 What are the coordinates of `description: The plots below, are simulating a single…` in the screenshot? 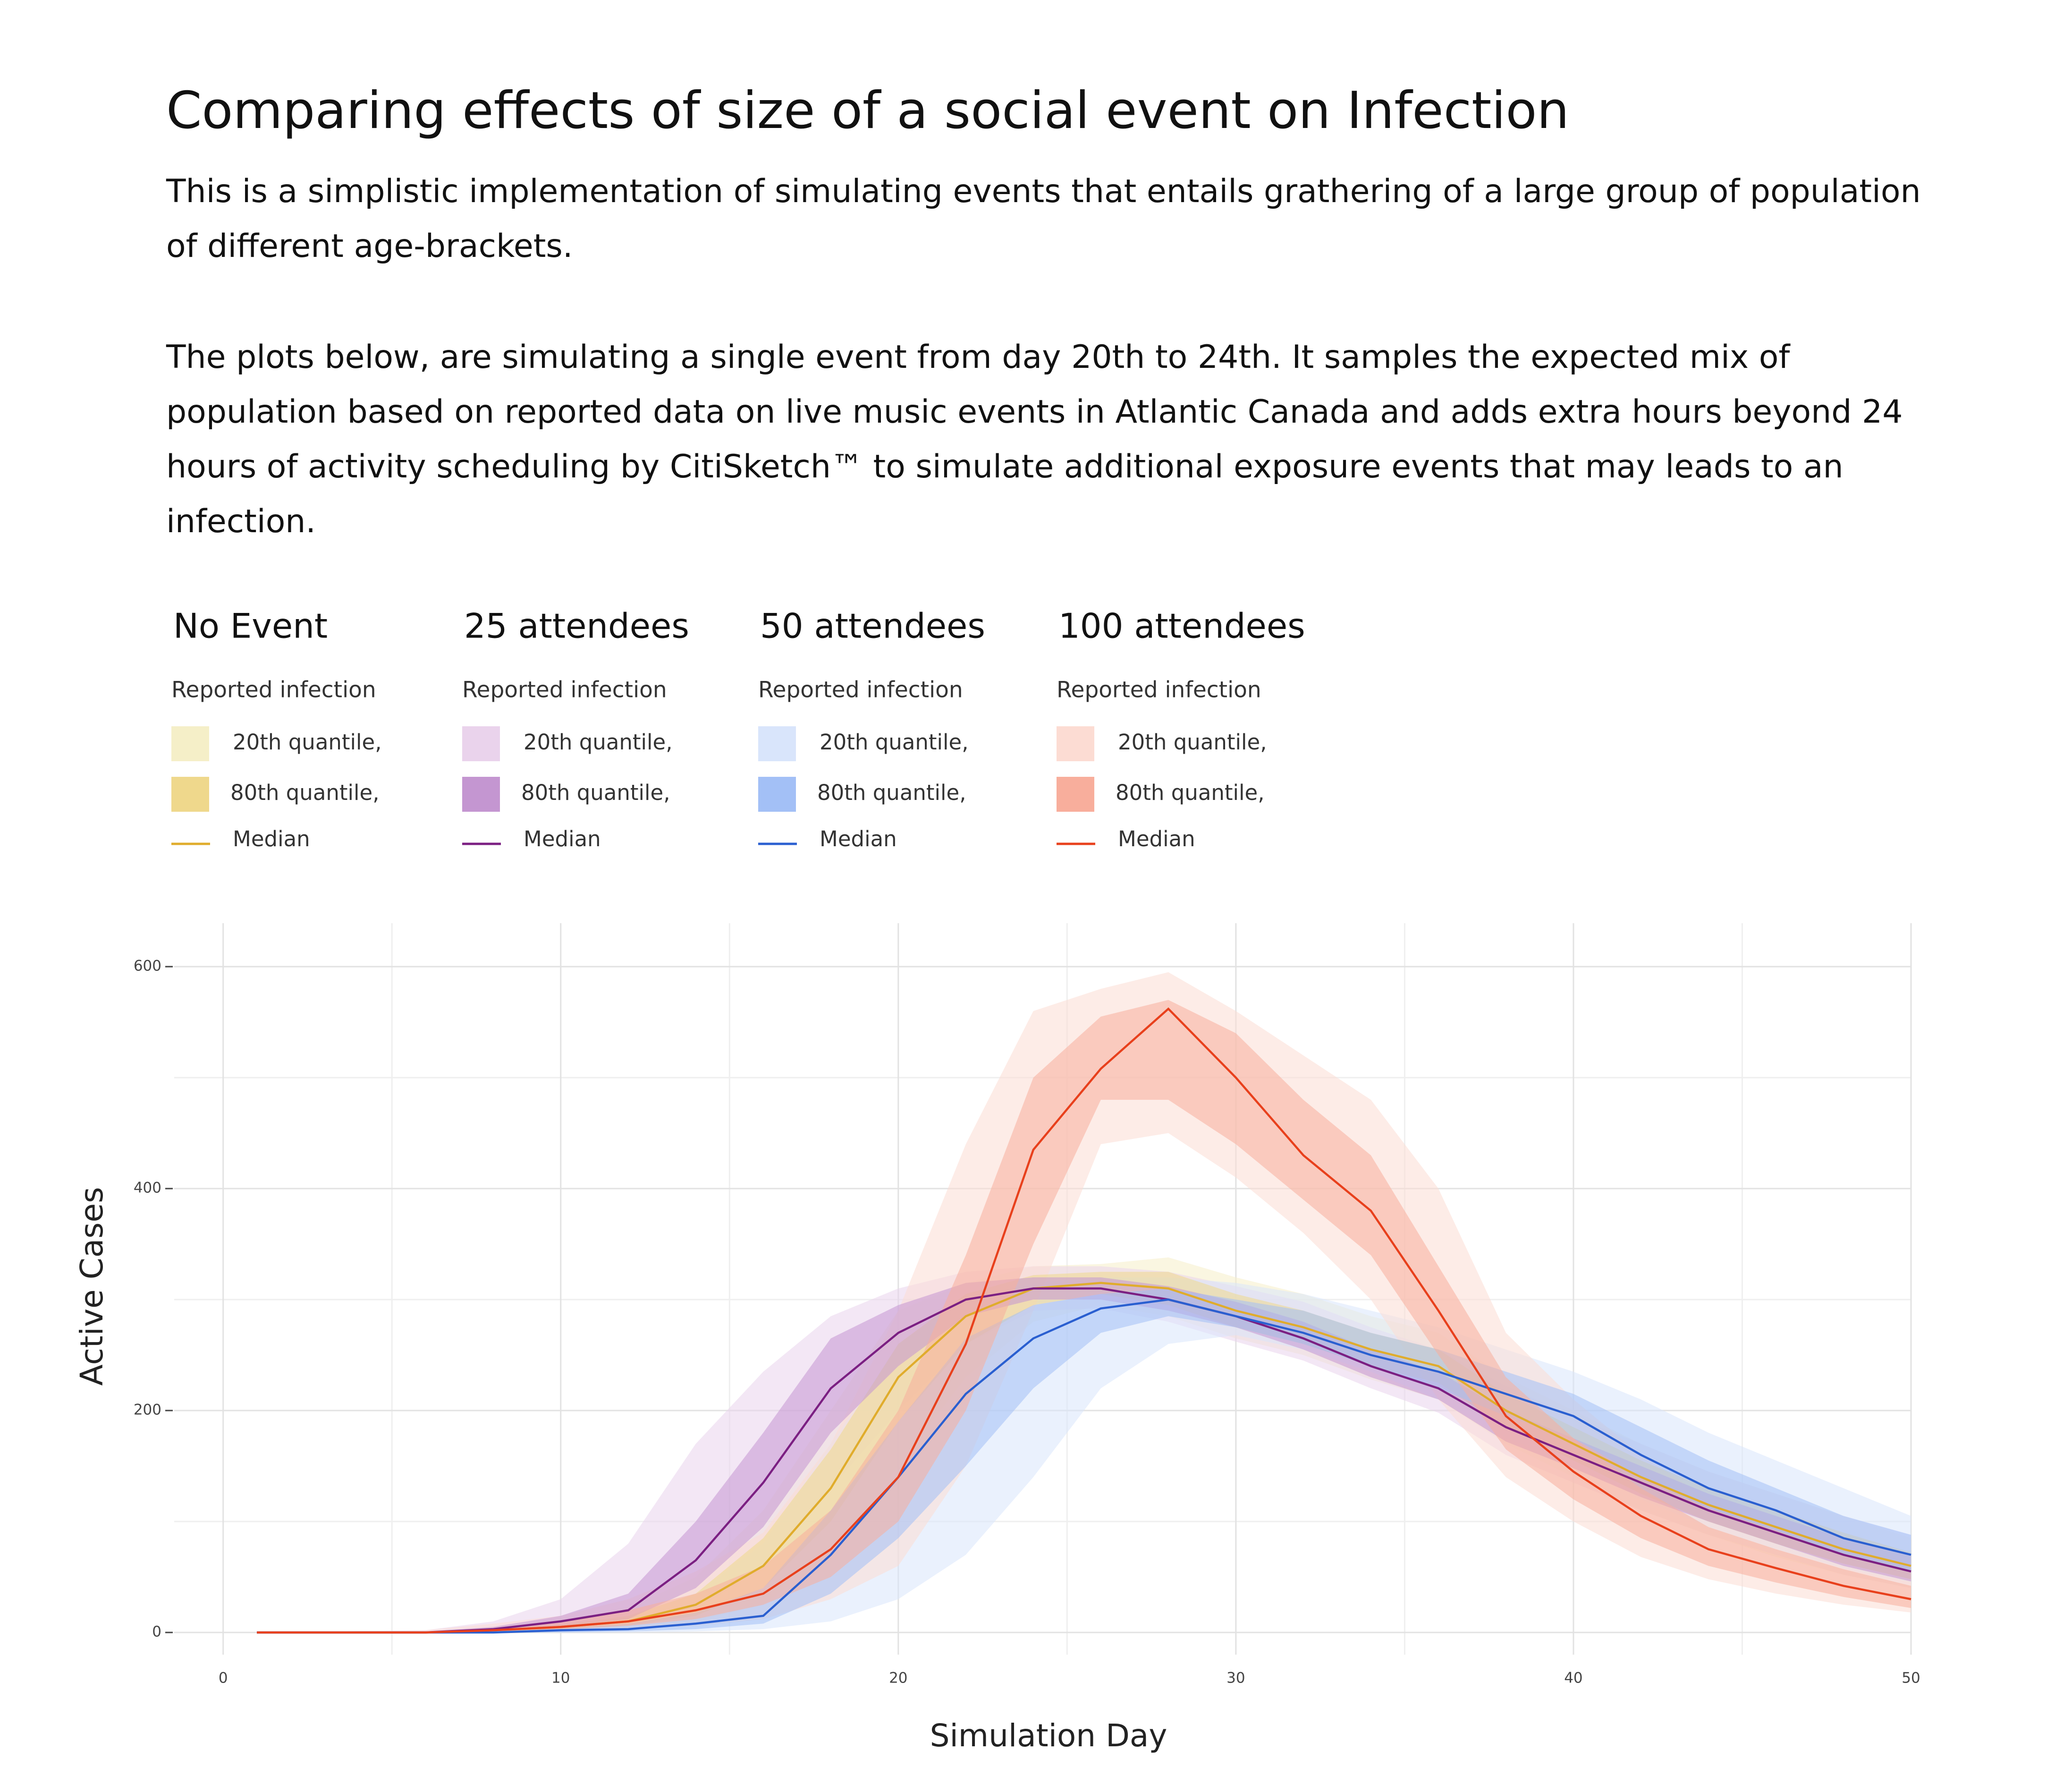 It's located at (1034, 439).